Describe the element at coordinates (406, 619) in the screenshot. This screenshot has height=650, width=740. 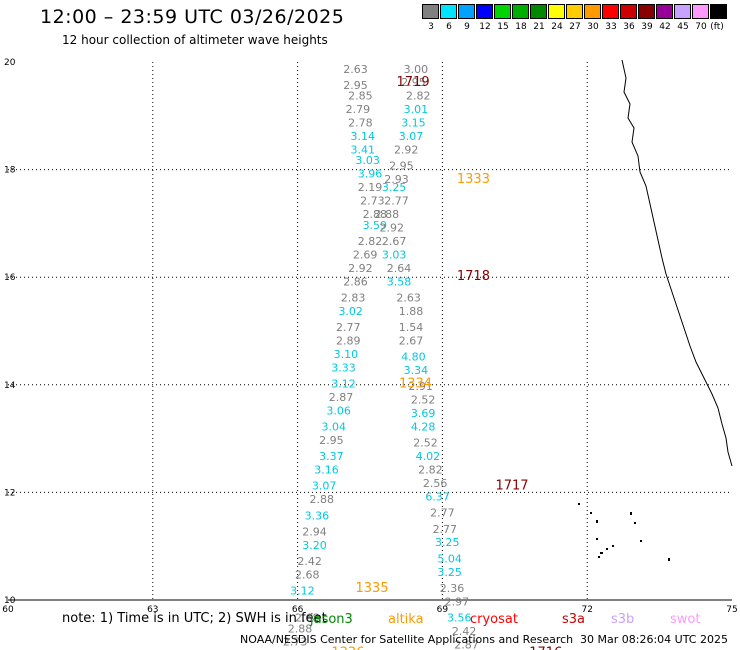
I see `satellite-label: altika` at that location.